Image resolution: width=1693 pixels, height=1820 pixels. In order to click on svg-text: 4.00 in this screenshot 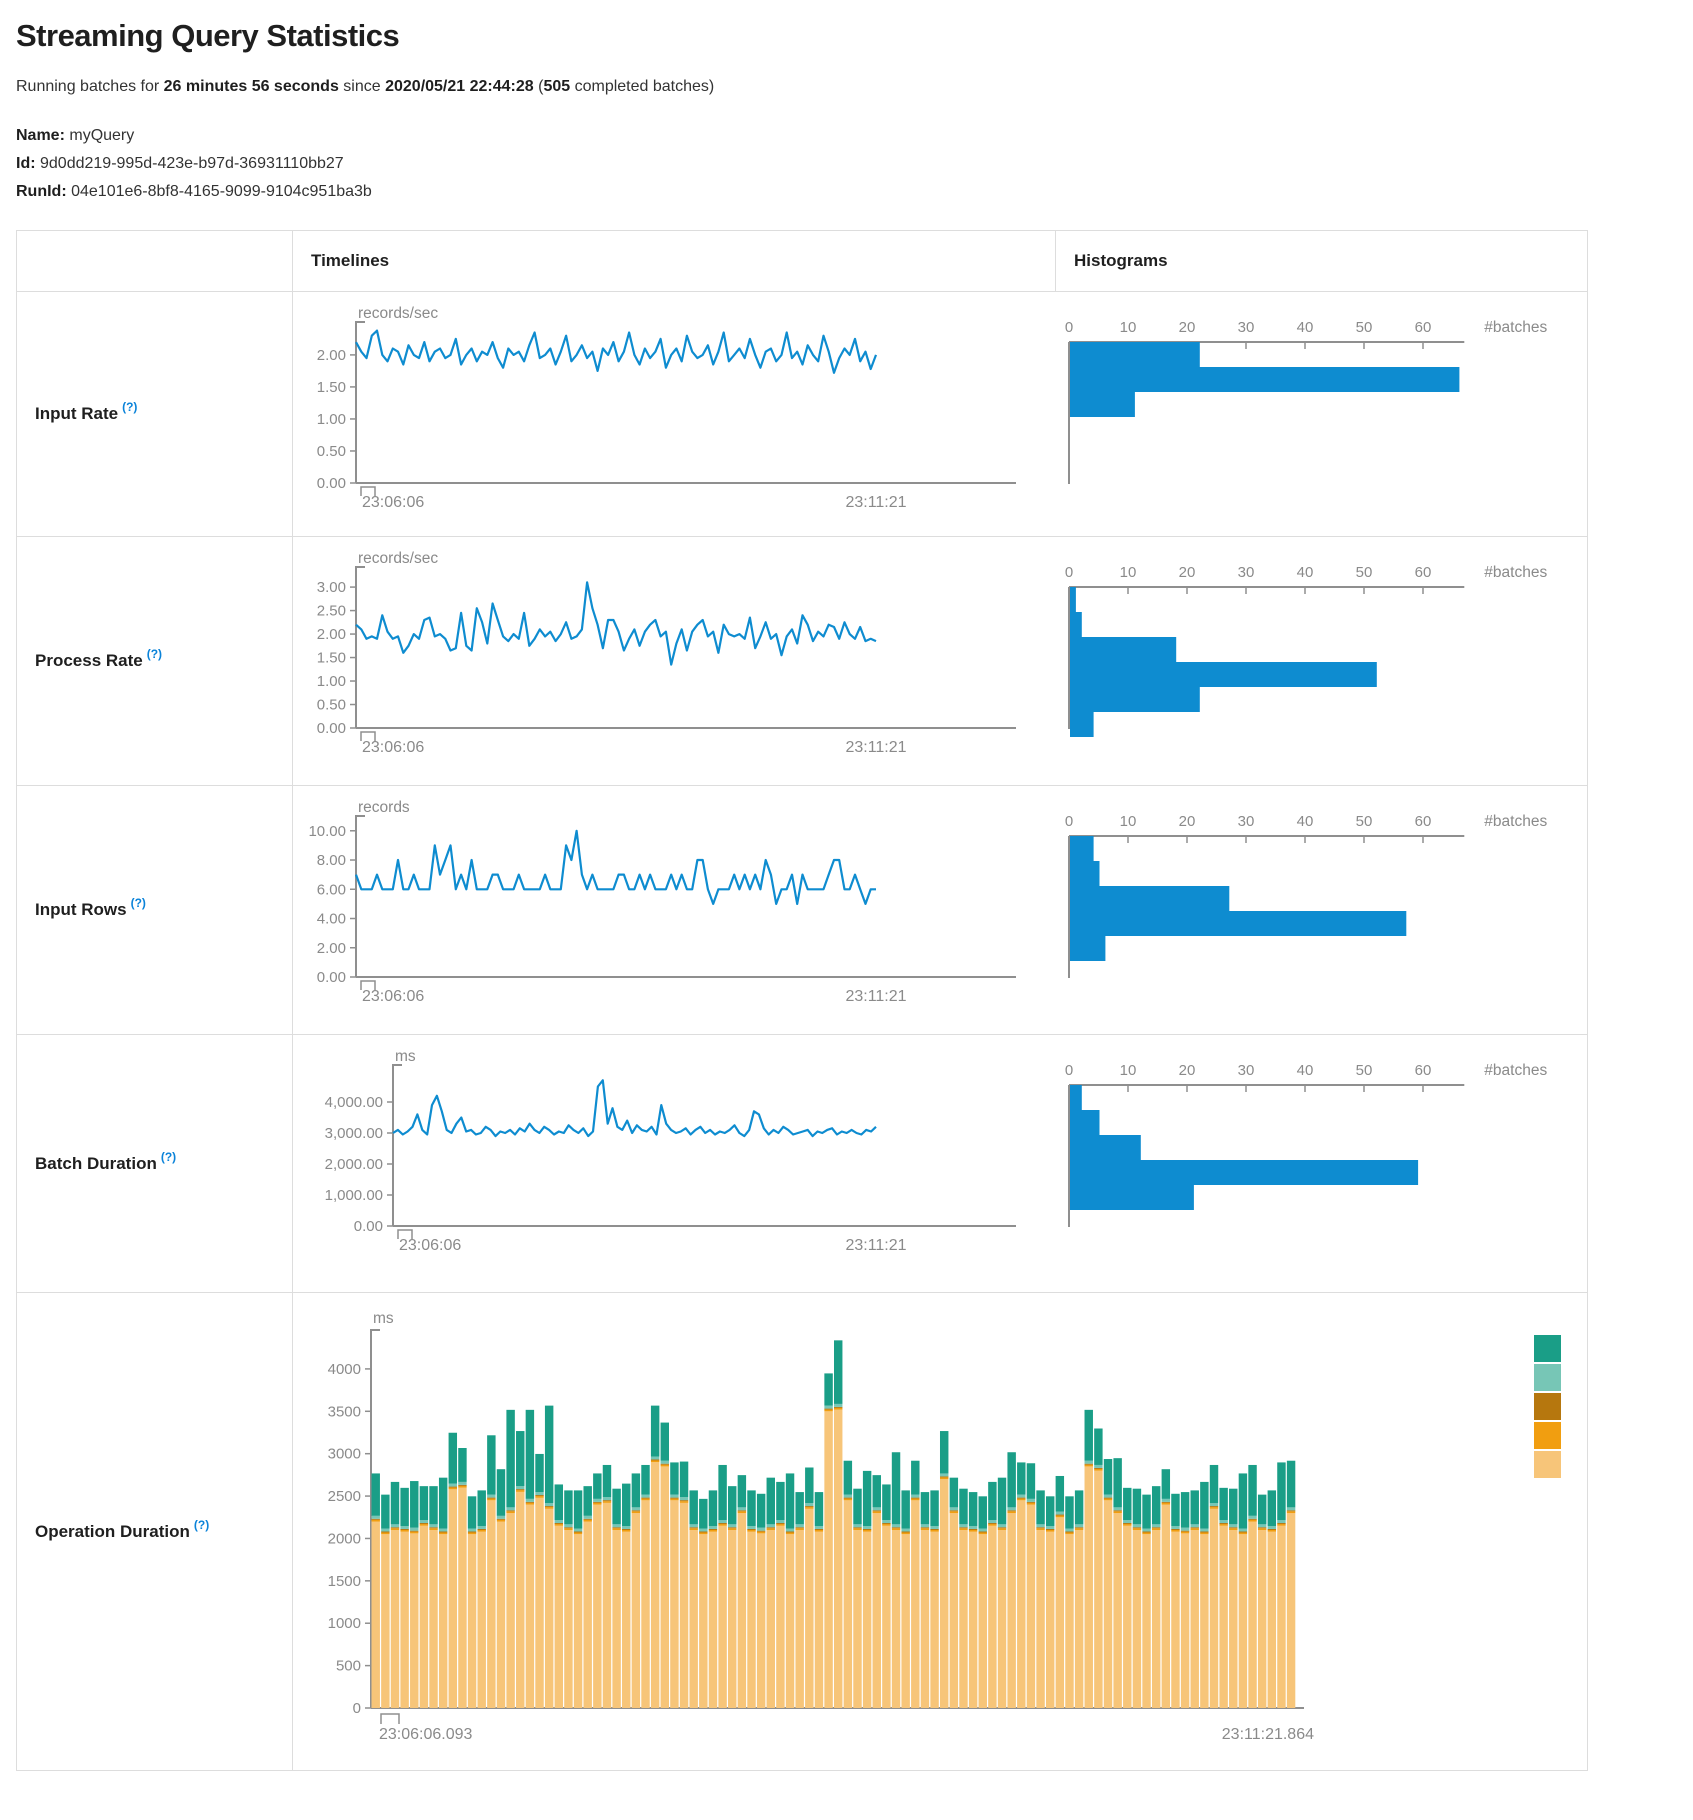, I will do `click(331, 919)`.